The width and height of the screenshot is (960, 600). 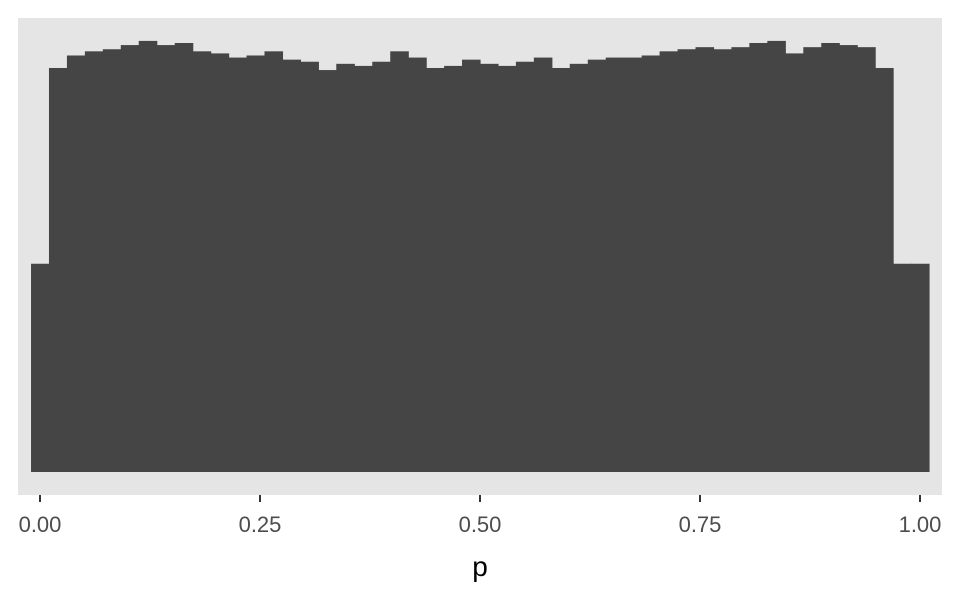 I want to click on x-axis-ticks, so click(x=480, y=498).